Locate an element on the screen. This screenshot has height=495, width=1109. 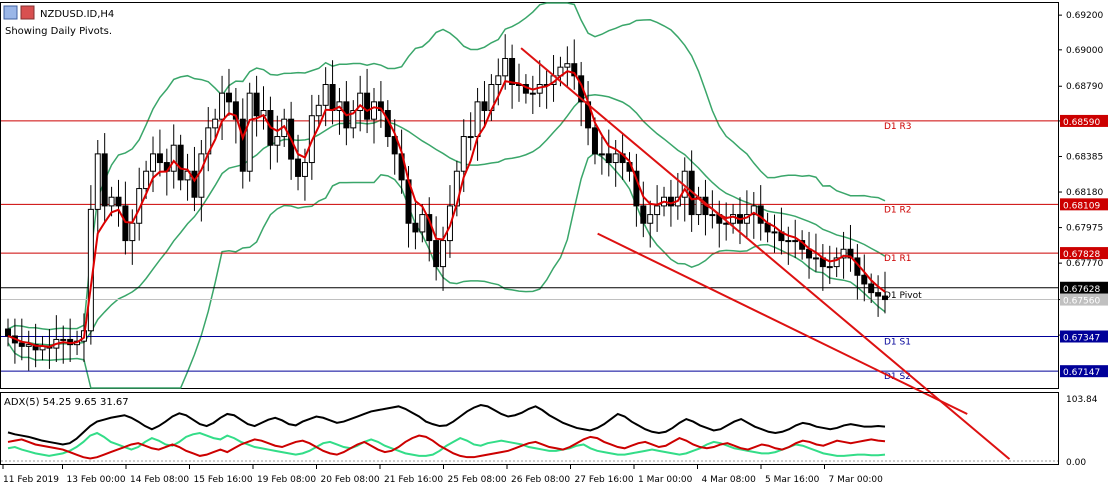
time-tick-label: 11 Feb 2019 is located at coordinates (31, 480).